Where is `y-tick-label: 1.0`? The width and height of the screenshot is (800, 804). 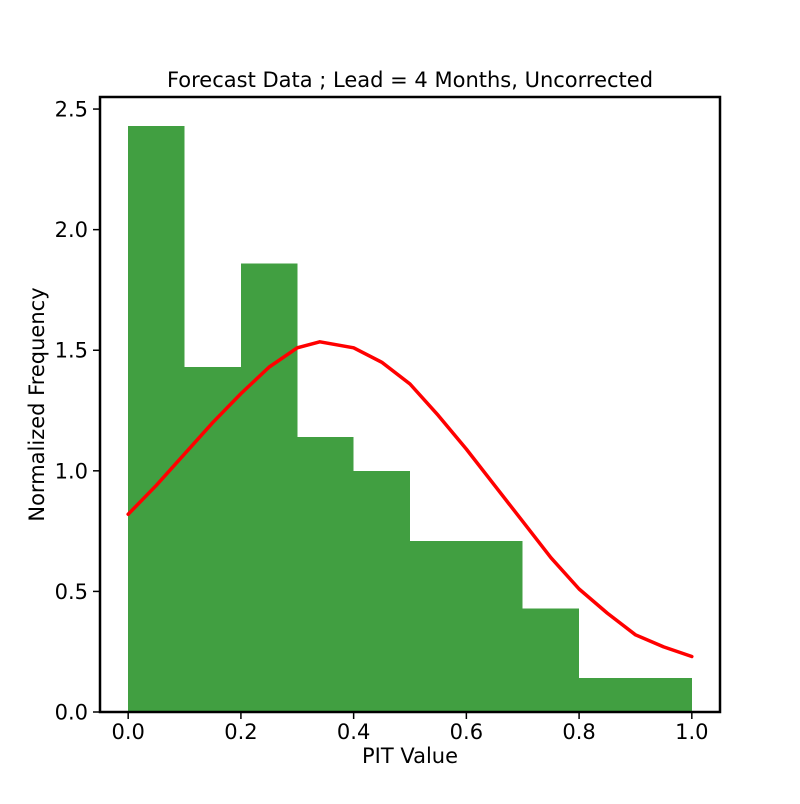
y-tick-label: 1.0 is located at coordinates (71, 471).